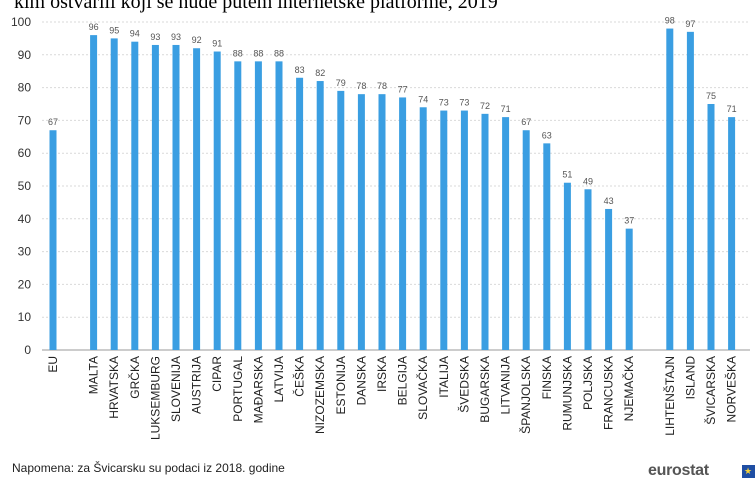  I want to click on y-tick-label: 60, so click(25, 153).